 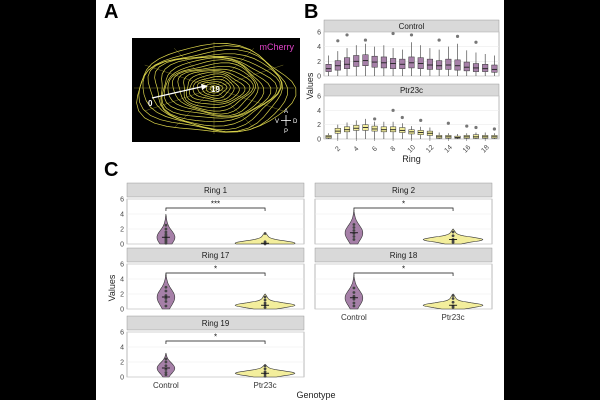 What do you see at coordinates (111, 170) in the screenshot?
I see `panel-c-letter: C` at bounding box center [111, 170].